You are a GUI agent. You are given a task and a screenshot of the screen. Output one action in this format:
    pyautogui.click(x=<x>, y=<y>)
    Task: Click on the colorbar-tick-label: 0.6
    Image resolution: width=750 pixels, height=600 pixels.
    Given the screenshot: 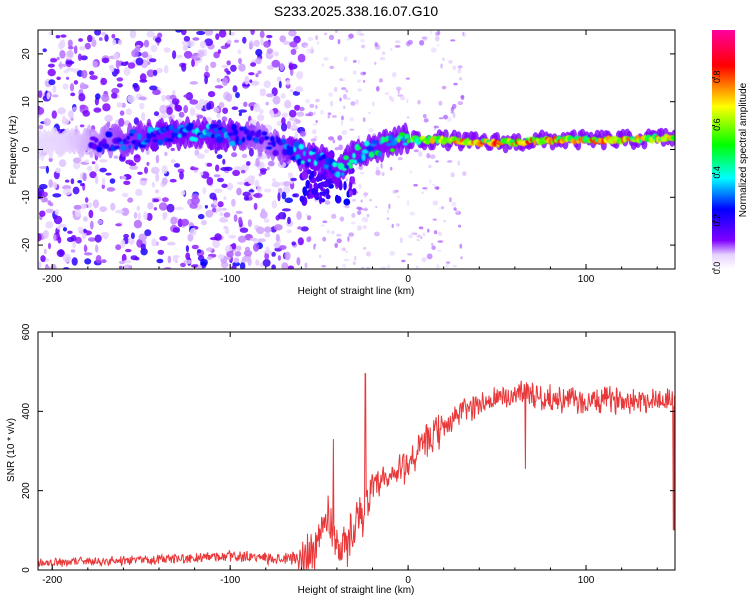 What is the action you would take?
    pyautogui.click(x=717, y=124)
    